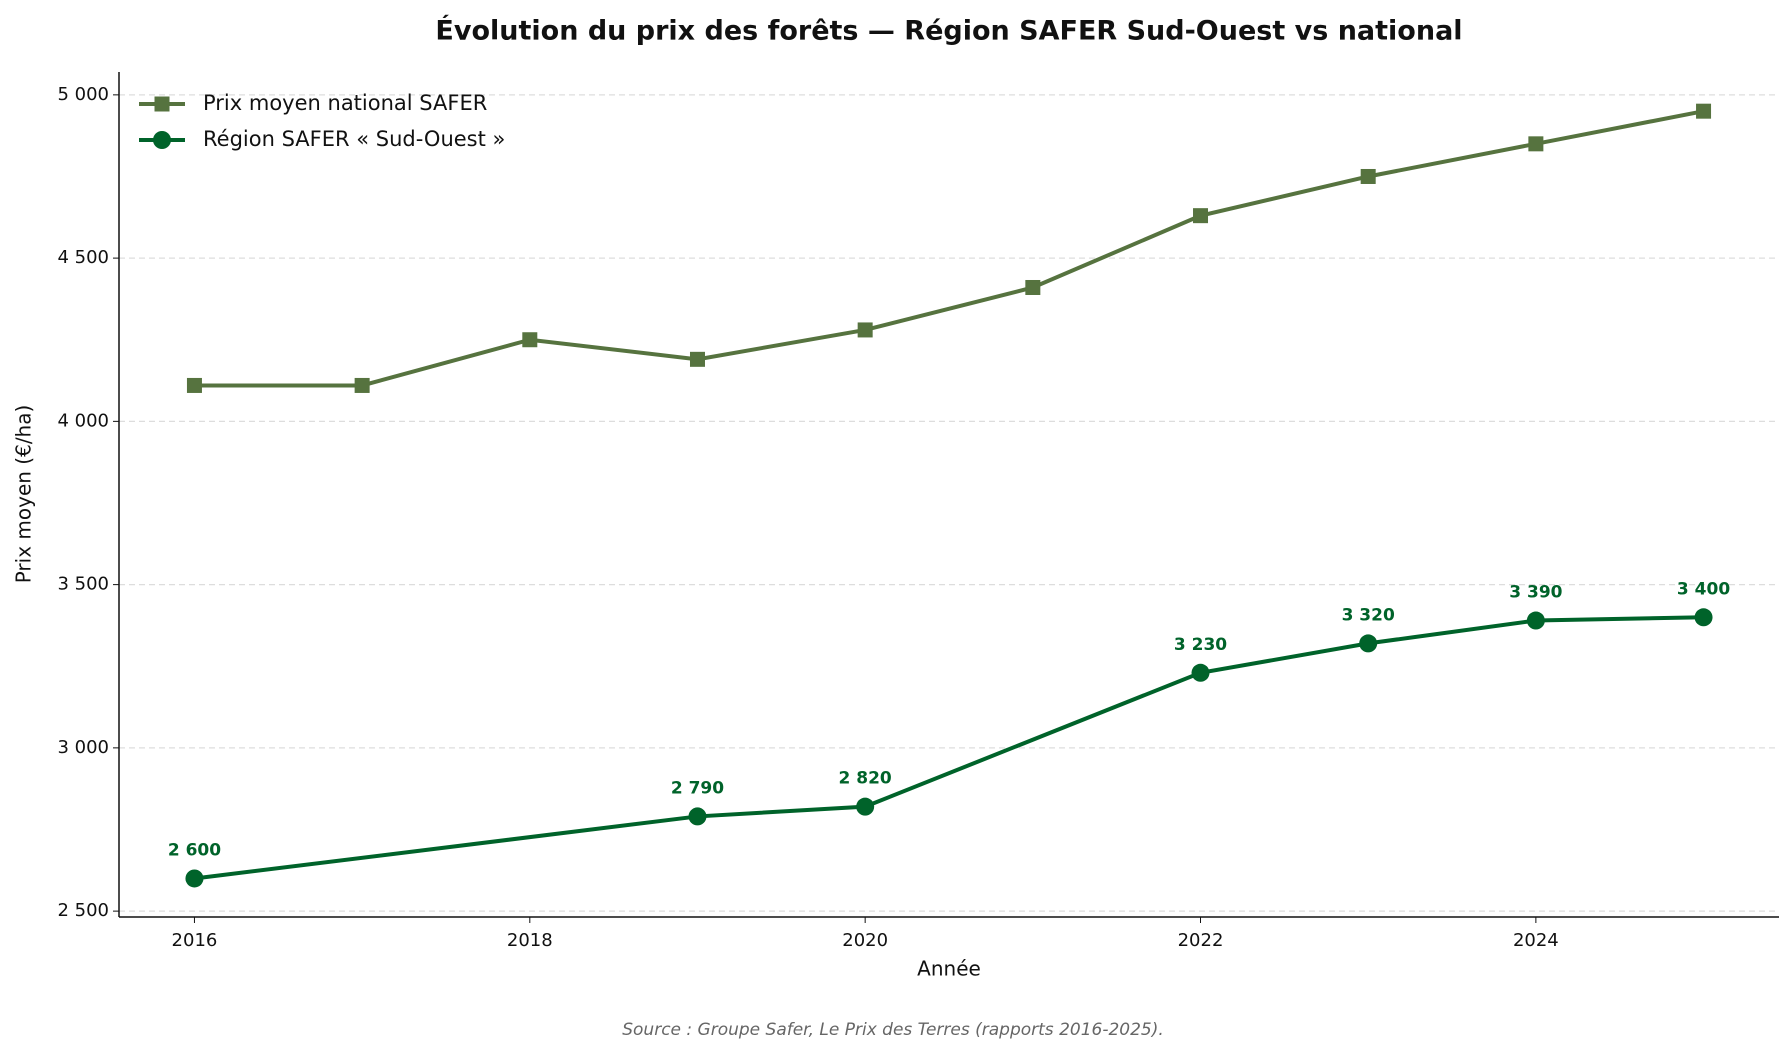 The height and width of the screenshot is (1051, 1785). Describe the element at coordinates (345, 103) in the screenshot. I see `legend-label: Prix moyen national SAFER` at that location.